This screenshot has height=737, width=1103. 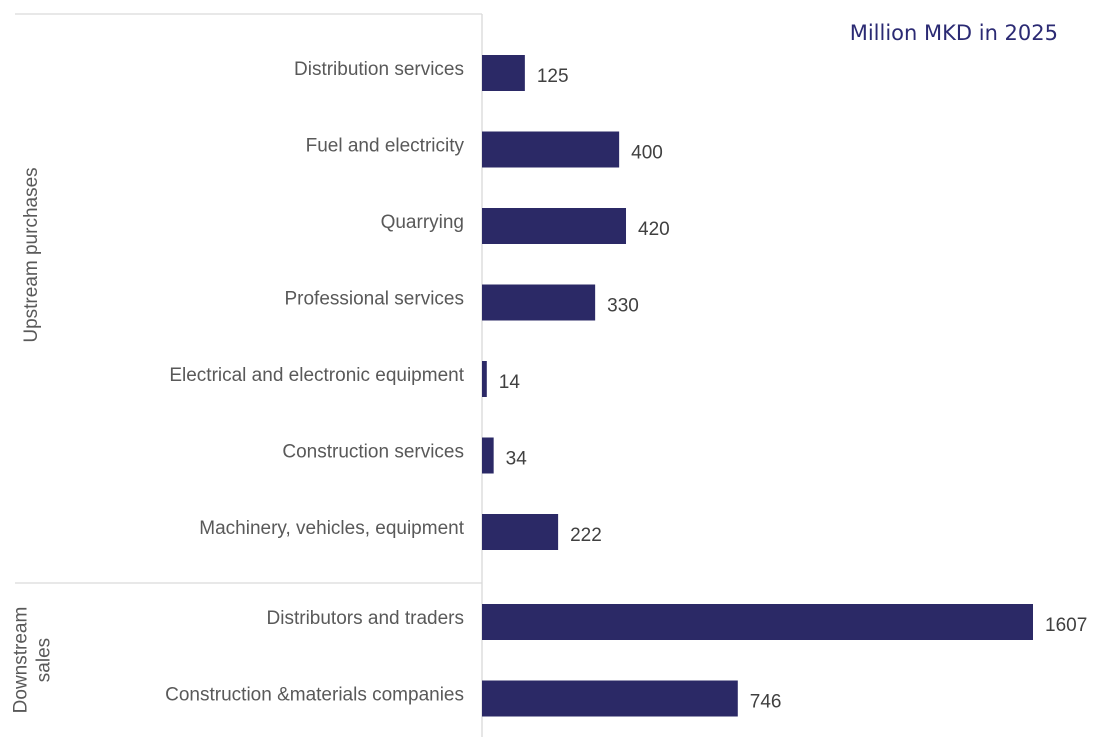 What do you see at coordinates (374, 299) in the screenshot?
I see `category-label: Professional services` at bounding box center [374, 299].